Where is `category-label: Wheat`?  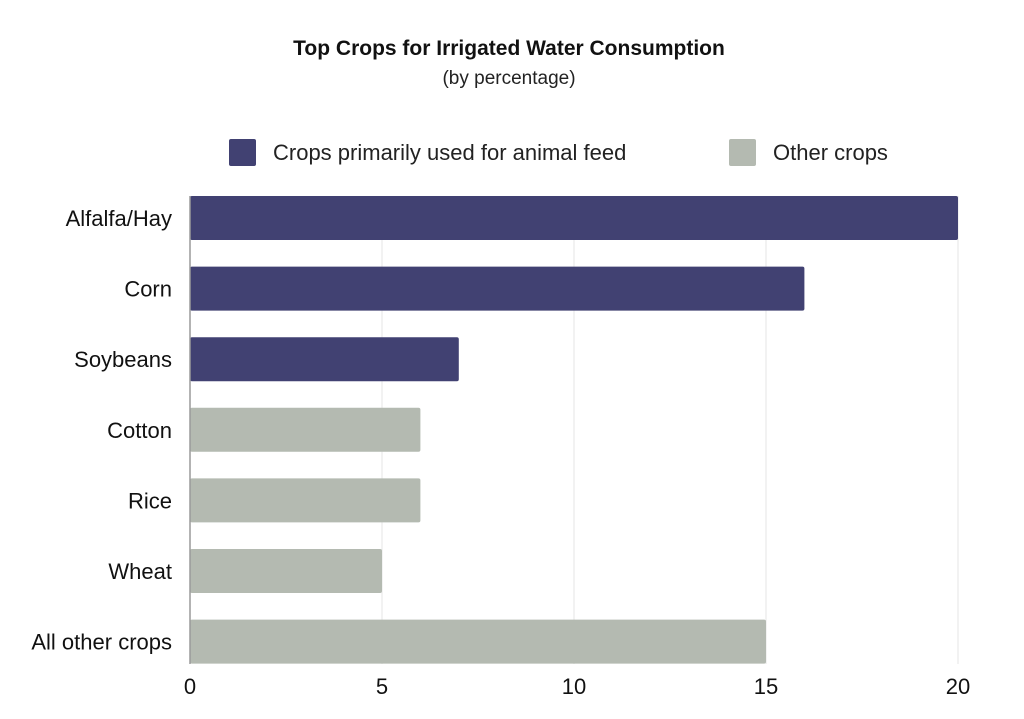
category-label: Wheat is located at coordinates (140, 571).